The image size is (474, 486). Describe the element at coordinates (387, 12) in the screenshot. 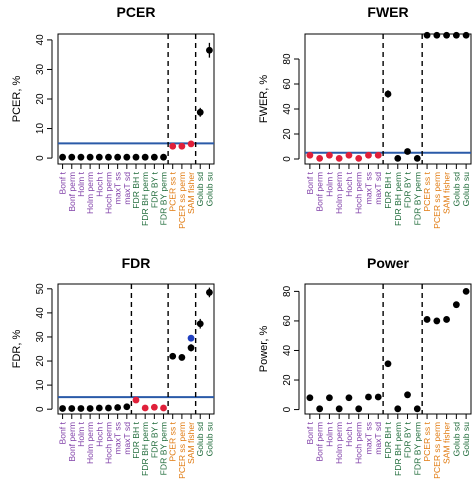

I see `panel-title: FWER` at that location.